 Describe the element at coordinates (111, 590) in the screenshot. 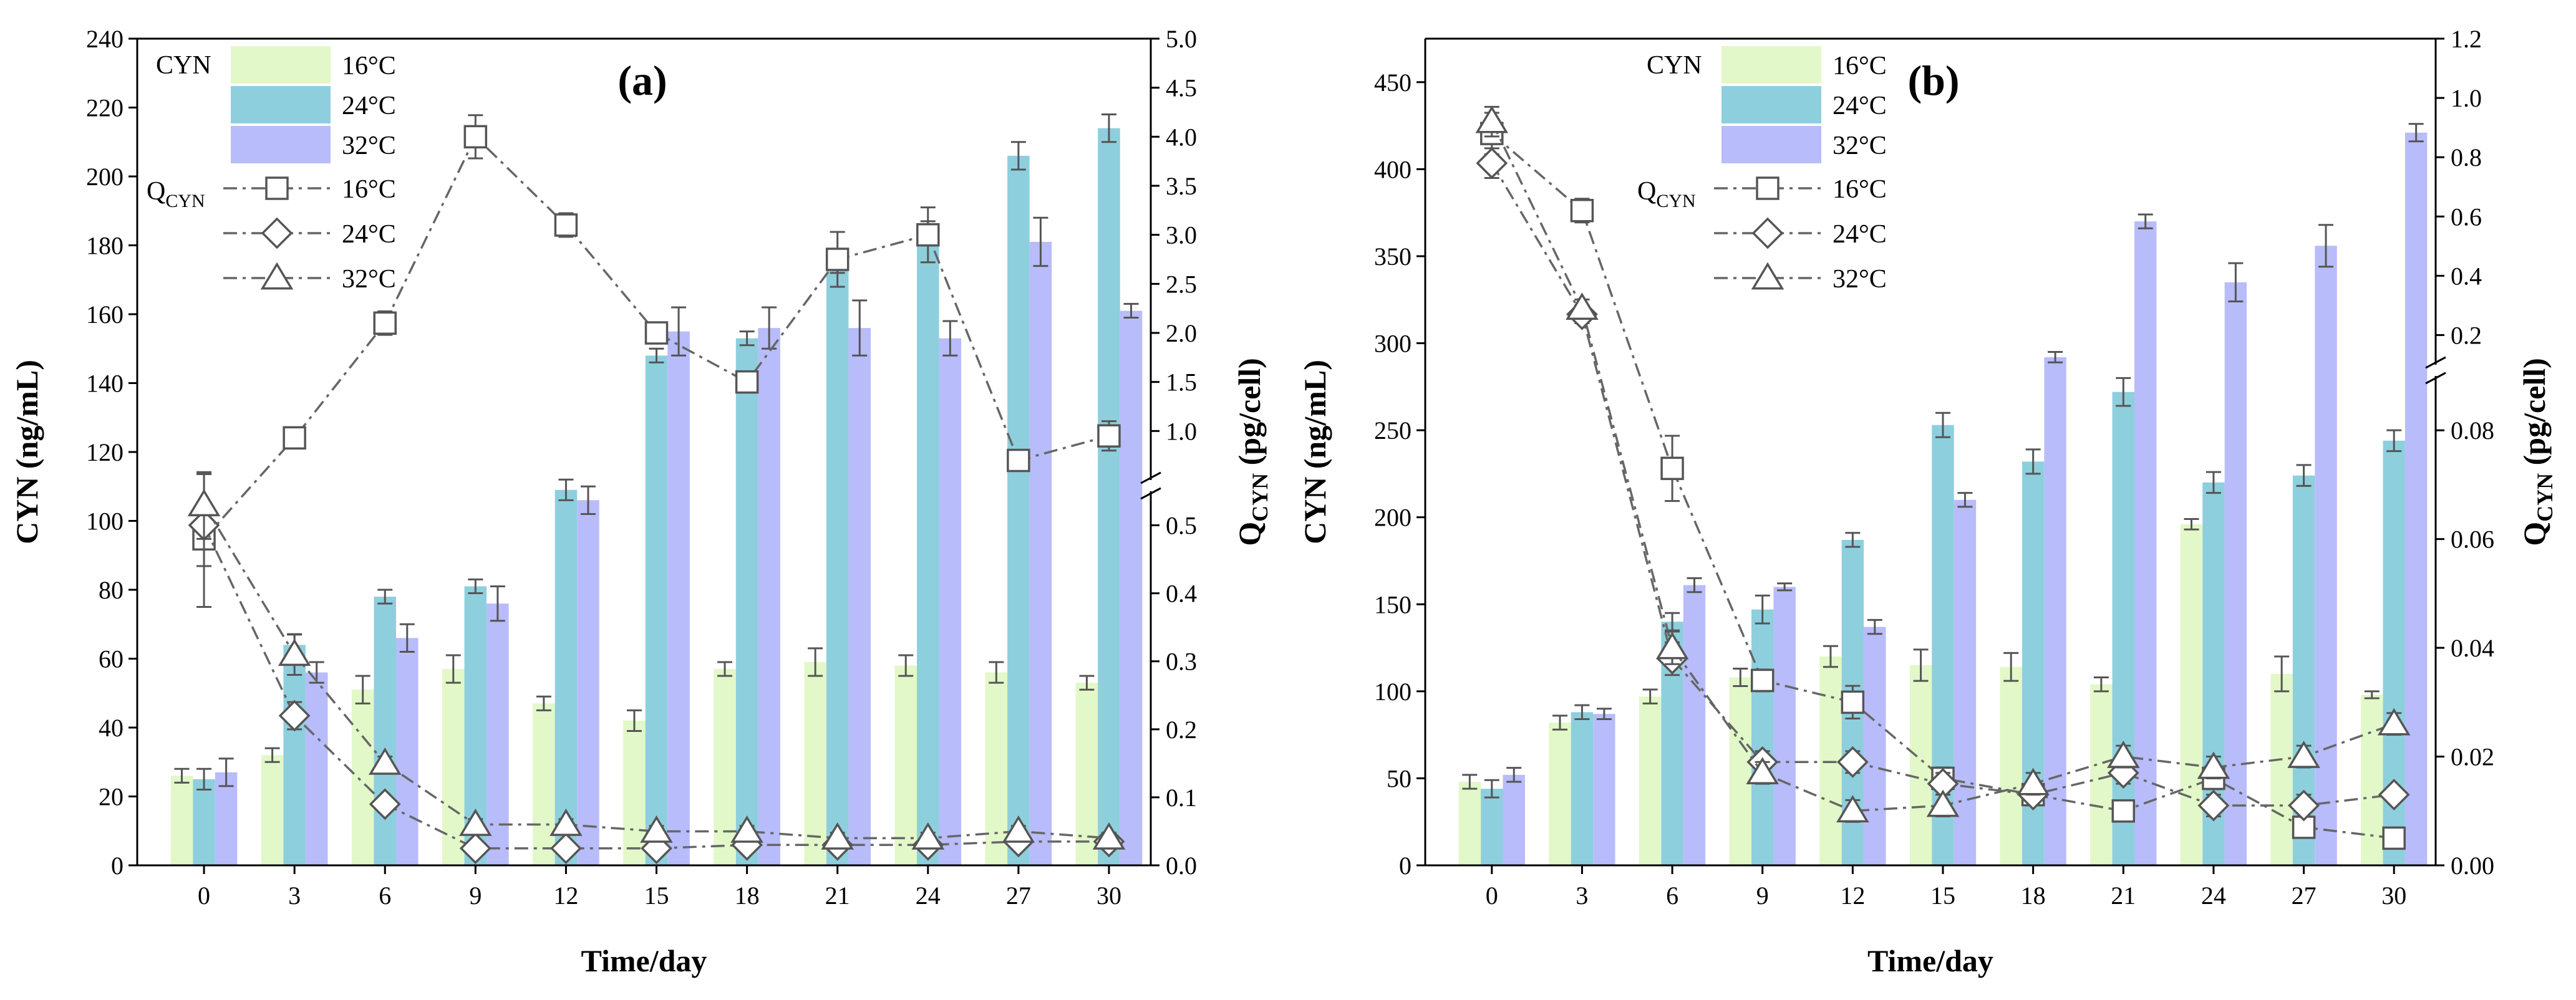

I see `left-tick-label: 80` at that location.